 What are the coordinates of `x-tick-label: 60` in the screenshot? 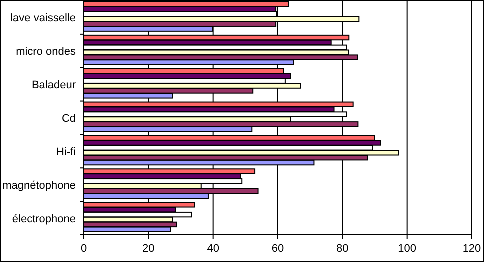 It's located at (278, 249).